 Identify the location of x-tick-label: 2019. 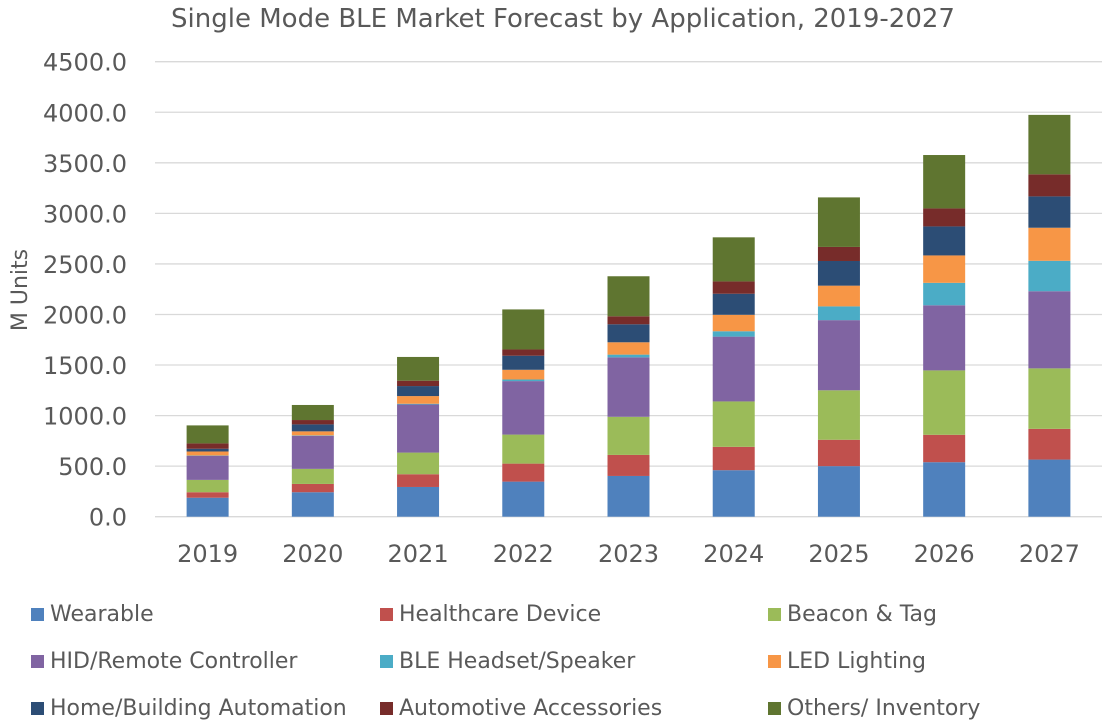
(207, 554).